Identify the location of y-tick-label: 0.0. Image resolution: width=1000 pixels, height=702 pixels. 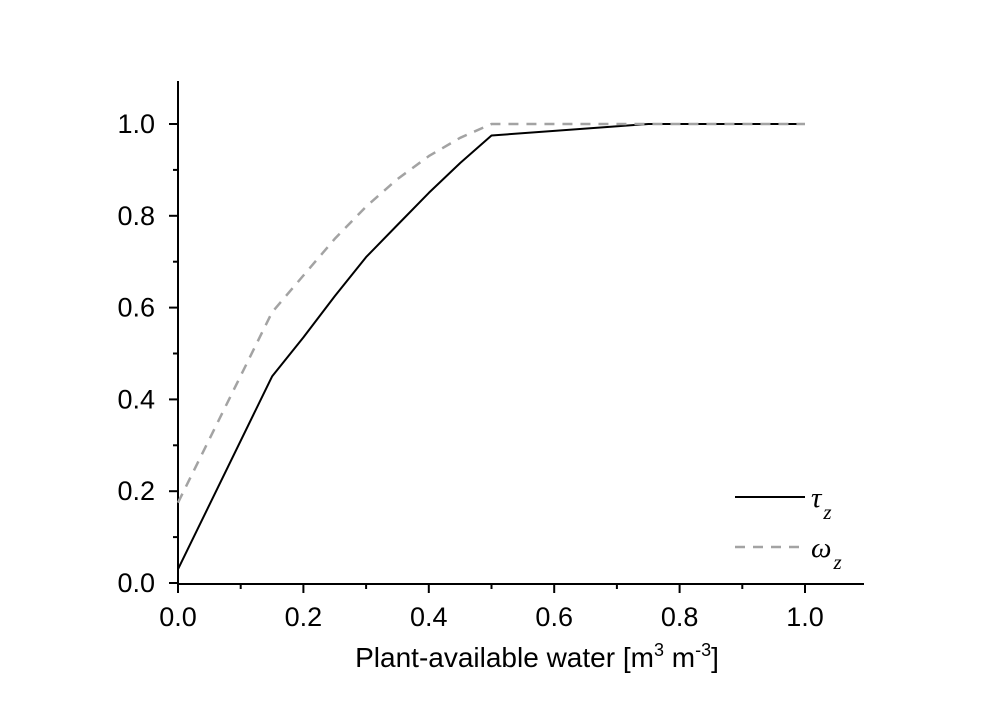
(136, 583).